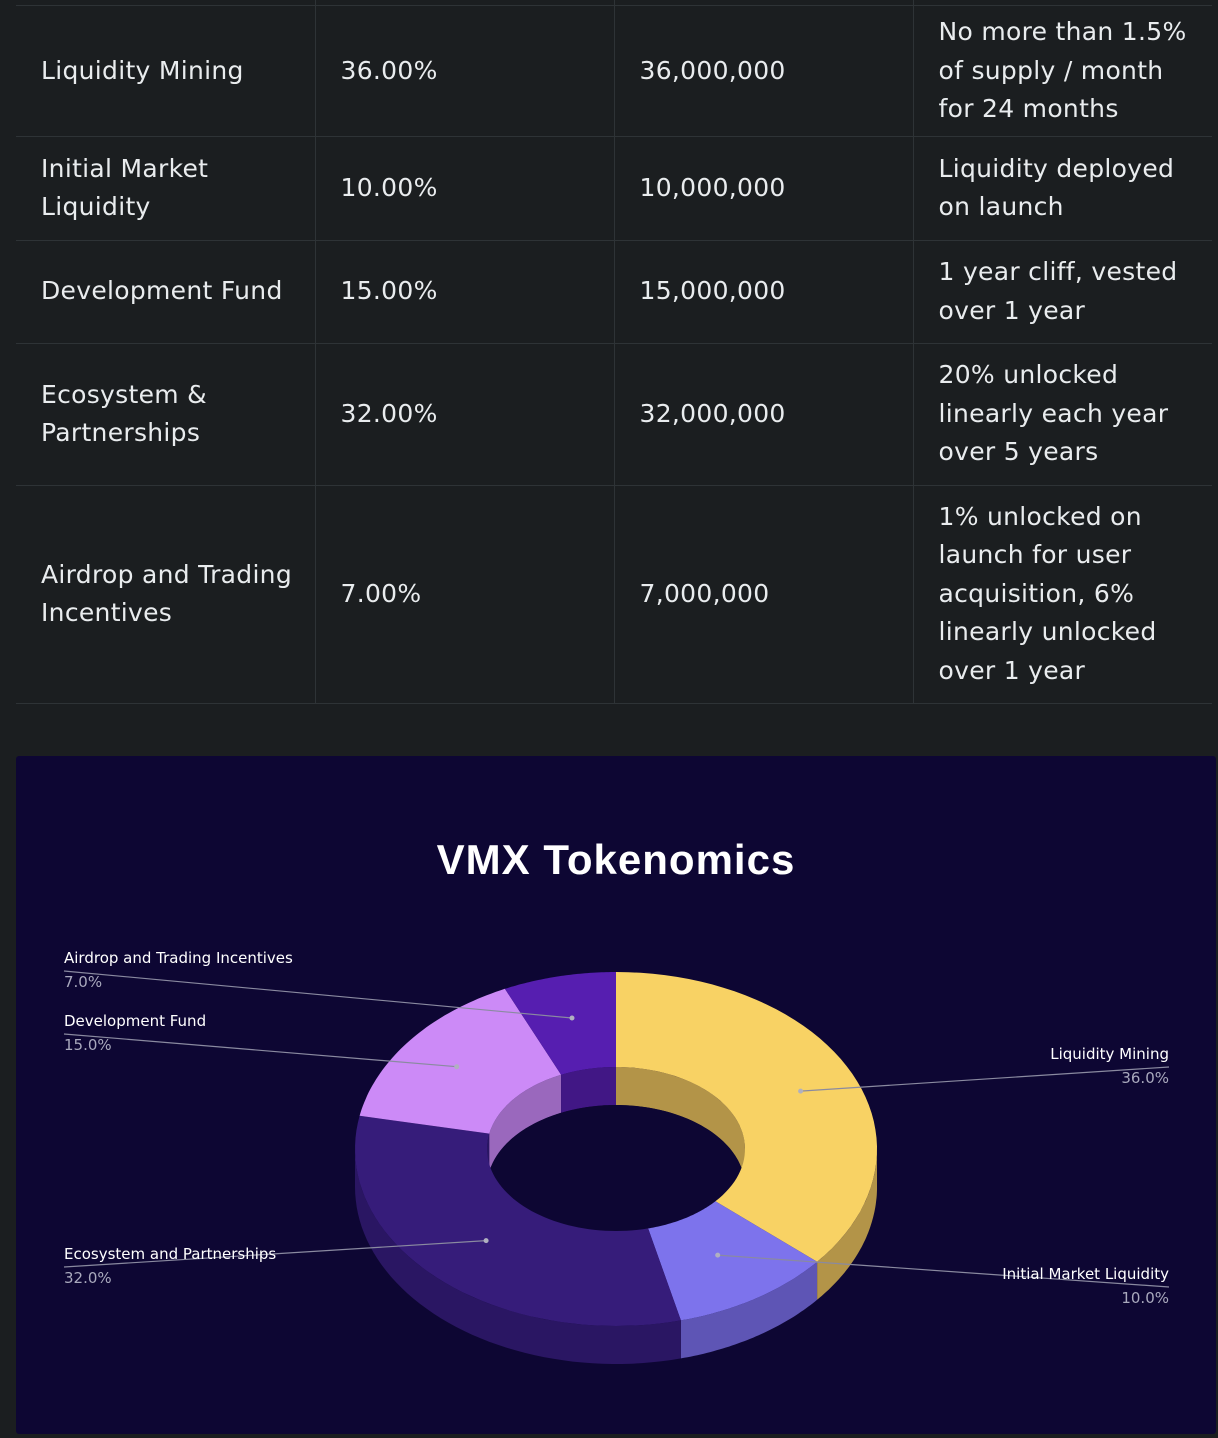  Describe the element at coordinates (88, 1278) in the screenshot. I see `slice-value-label: 32.0%` at that location.